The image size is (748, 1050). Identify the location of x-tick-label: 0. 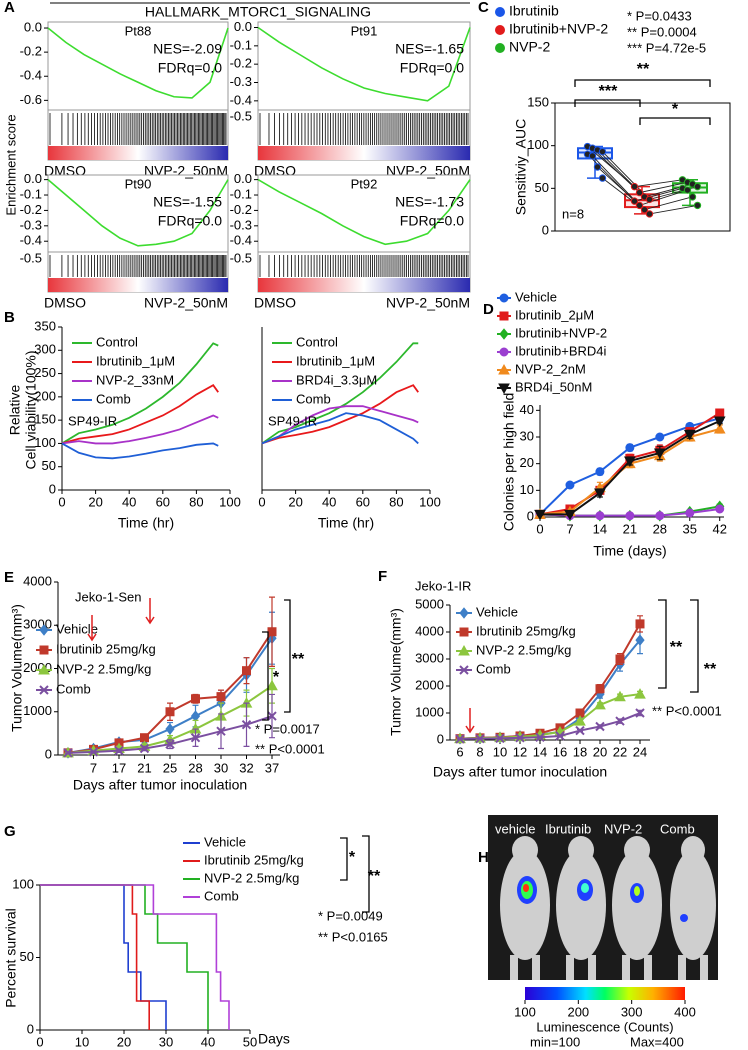
(261, 501).